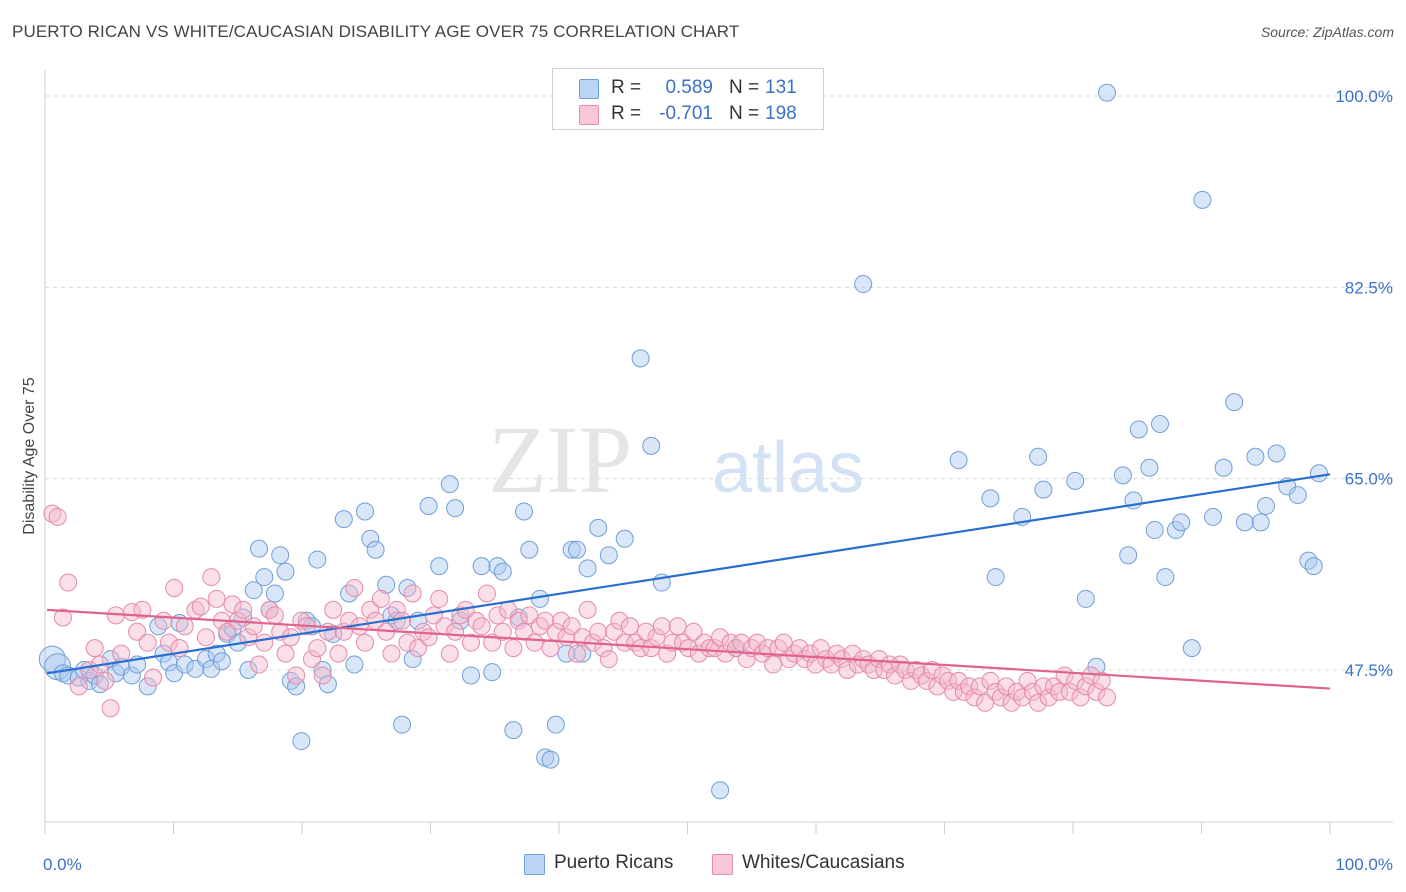  Describe the element at coordinates (722, 864) in the screenshot. I see `legend-swatch-pink` at that location.